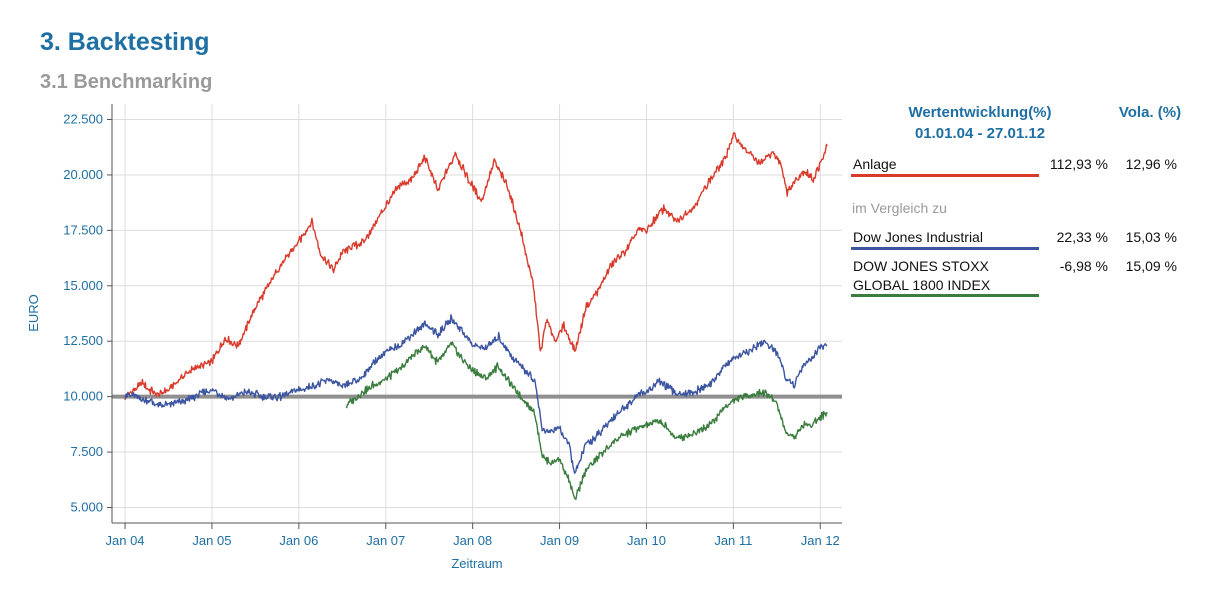 This screenshot has height=603, width=1222. Describe the element at coordinates (559, 540) in the screenshot. I see `x-tick-label: Jan 09` at that location.